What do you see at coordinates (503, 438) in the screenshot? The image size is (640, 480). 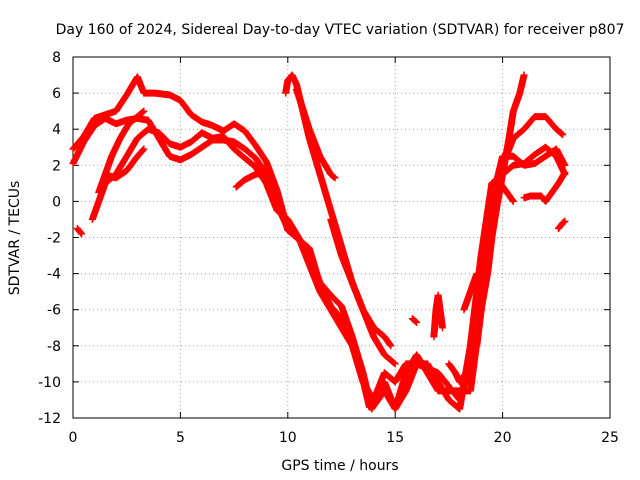 I see `x-tick-label: 20` at bounding box center [503, 438].